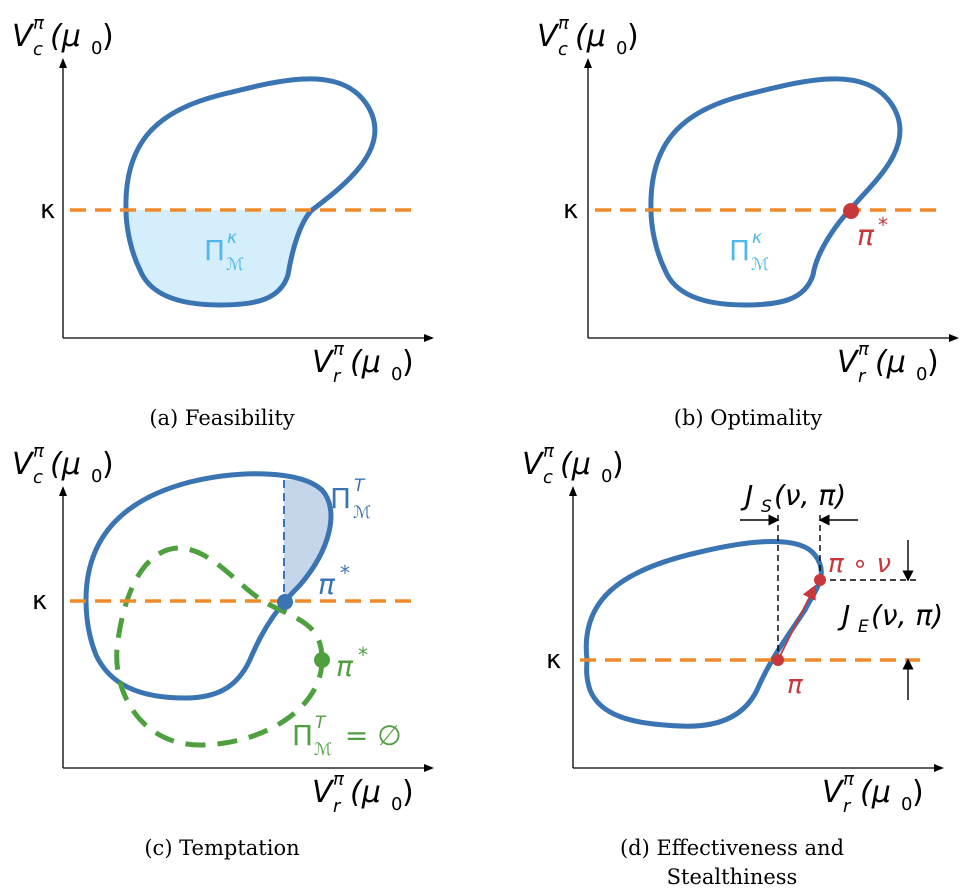 The image size is (966, 894). I want to click on empty-tempting-set-label: Π T ℳ = ∅, so click(347, 736).